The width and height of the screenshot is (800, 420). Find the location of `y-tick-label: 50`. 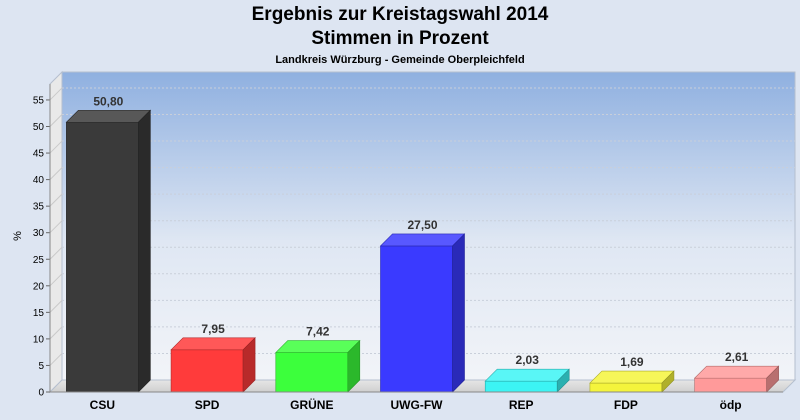

y-tick-label: 50 is located at coordinates (39, 127).